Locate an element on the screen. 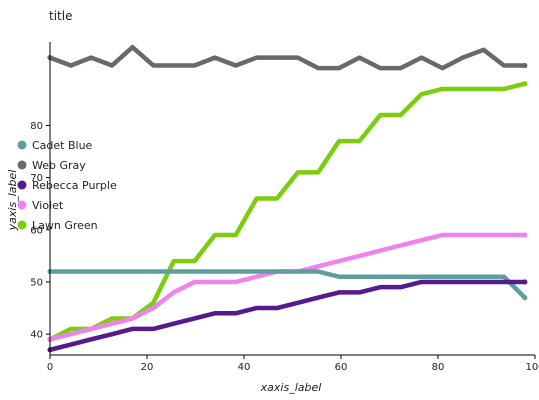 The height and width of the screenshot is (400, 539). y-tick-label: 70 is located at coordinates (36, 178).